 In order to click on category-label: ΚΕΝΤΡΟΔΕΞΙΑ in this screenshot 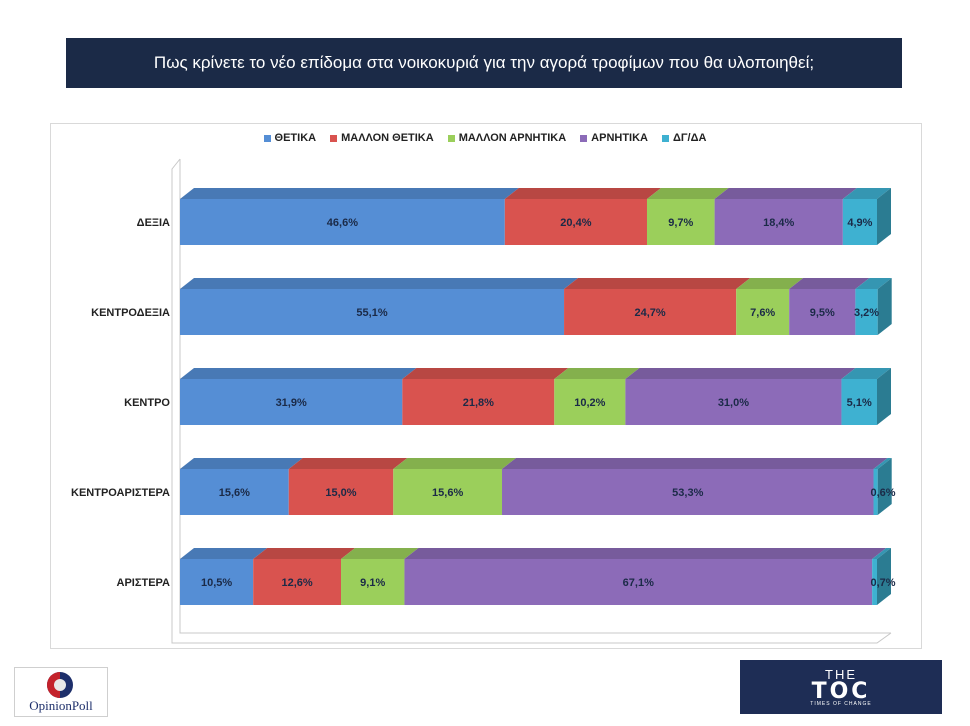, I will do `click(130, 313)`.